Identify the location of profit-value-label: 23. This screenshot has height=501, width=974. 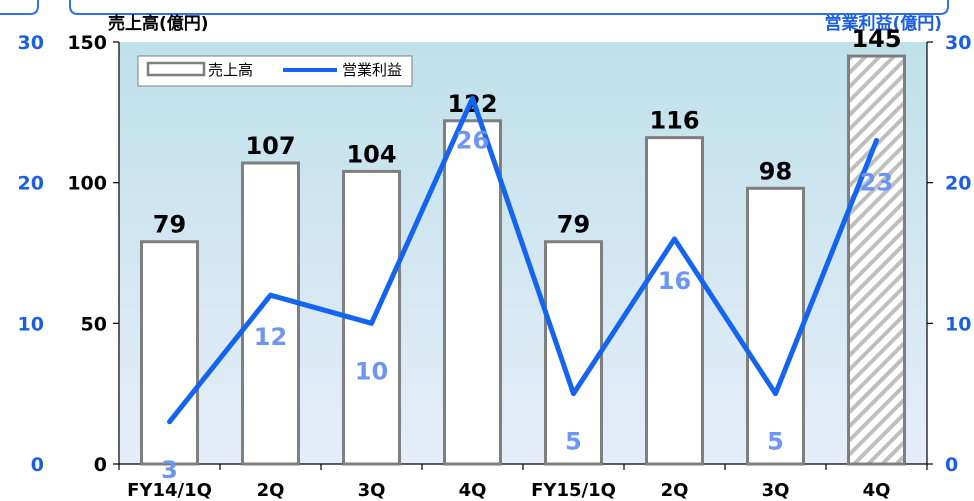
(876, 182).